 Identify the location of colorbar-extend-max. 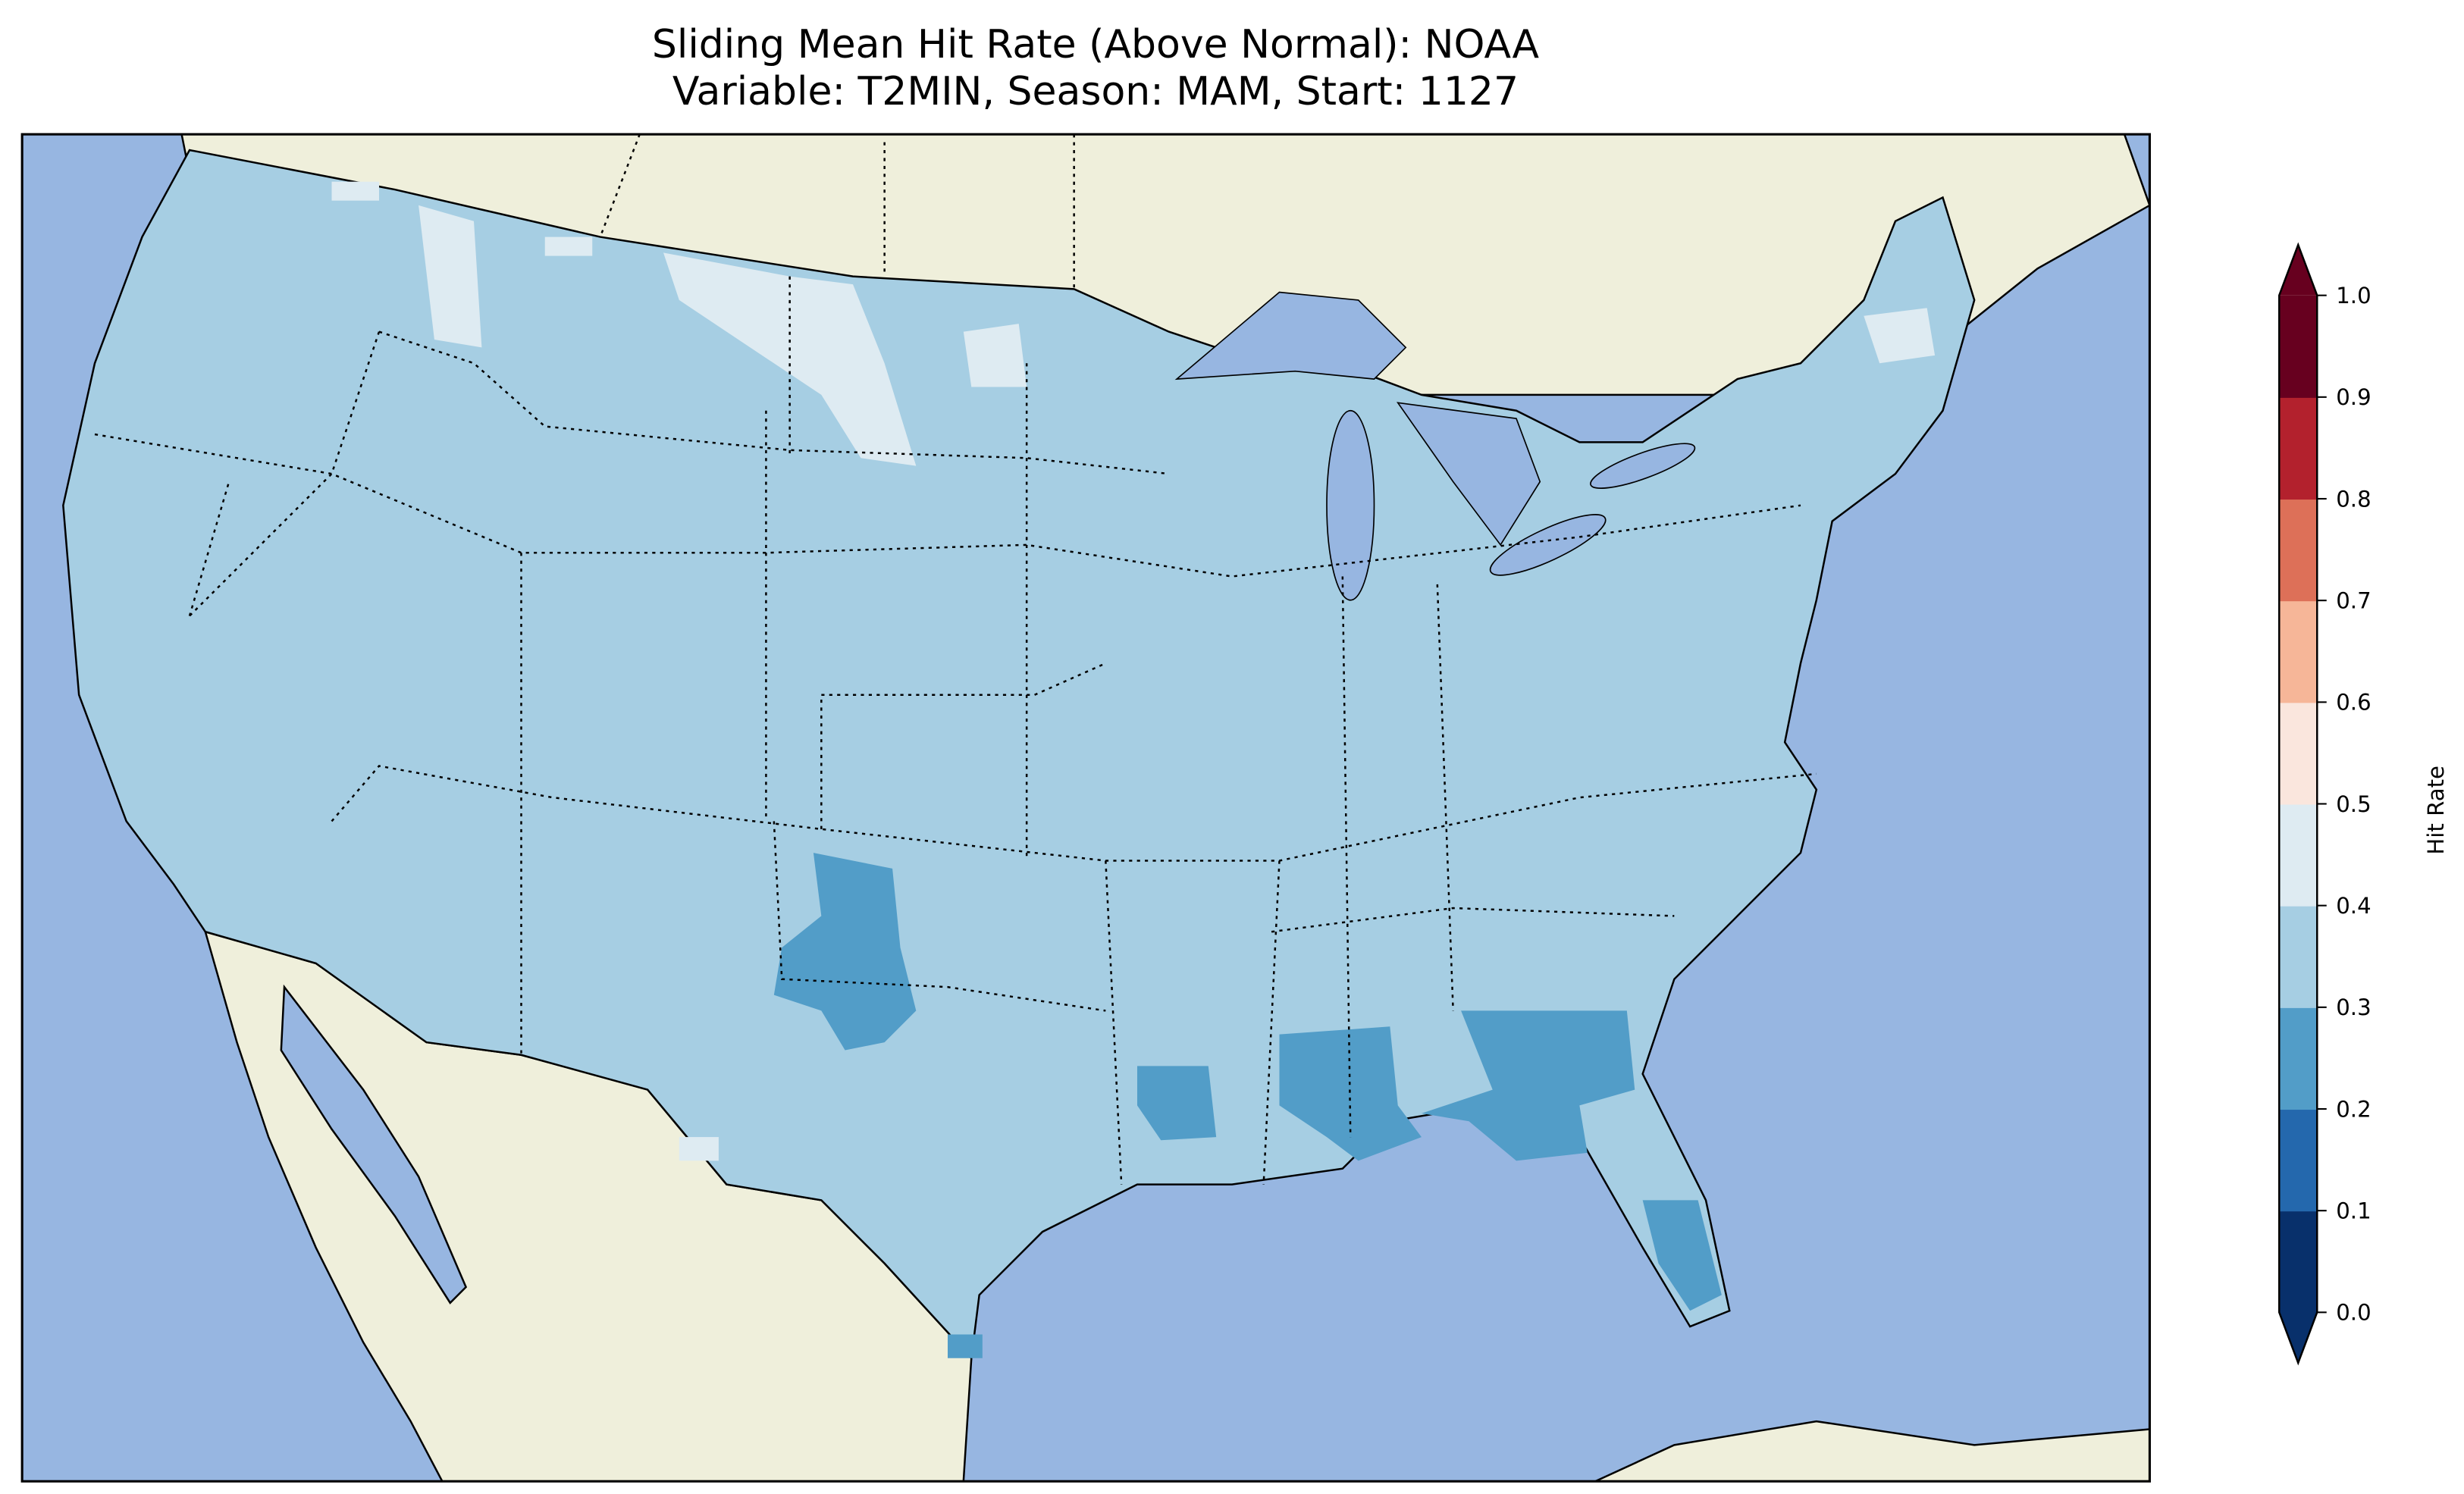
(2298, 270).